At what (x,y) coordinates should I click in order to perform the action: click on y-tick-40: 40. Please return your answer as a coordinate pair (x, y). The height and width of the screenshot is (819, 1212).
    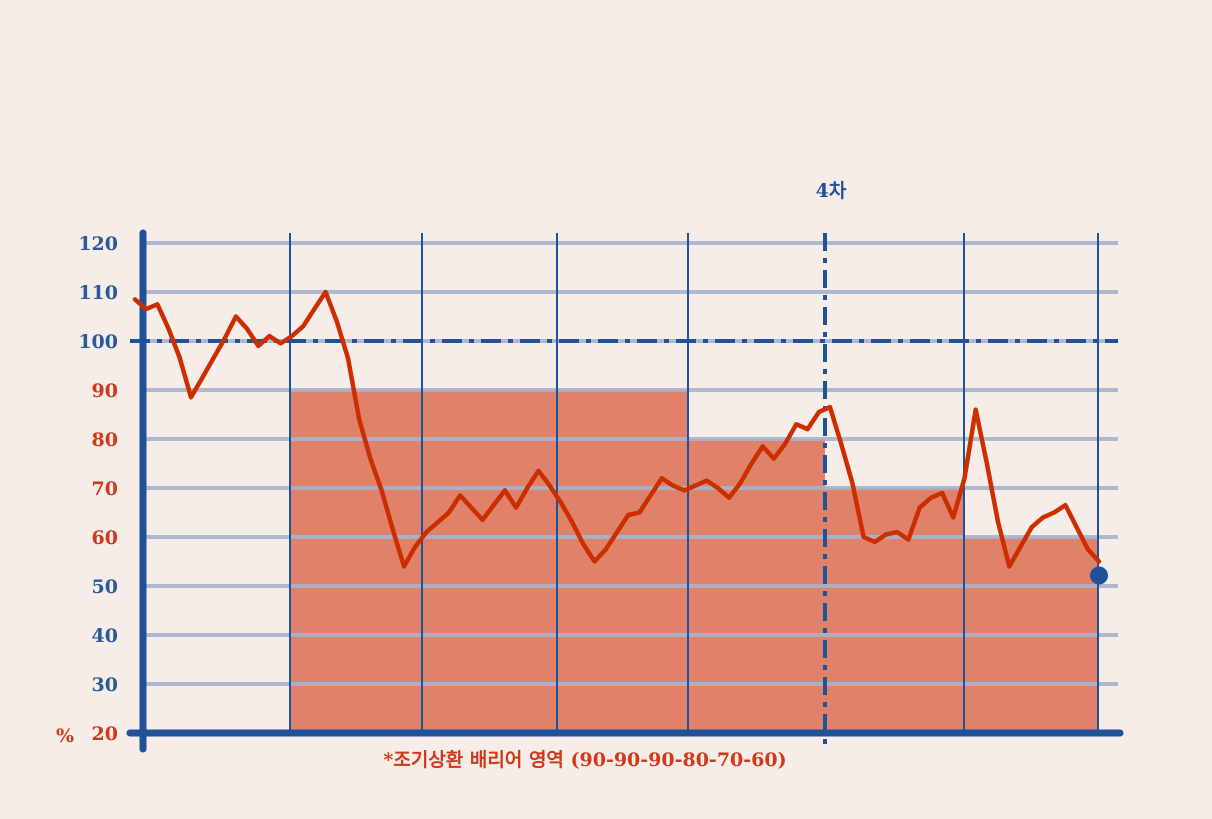
    Looking at the image, I should click on (105, 636).